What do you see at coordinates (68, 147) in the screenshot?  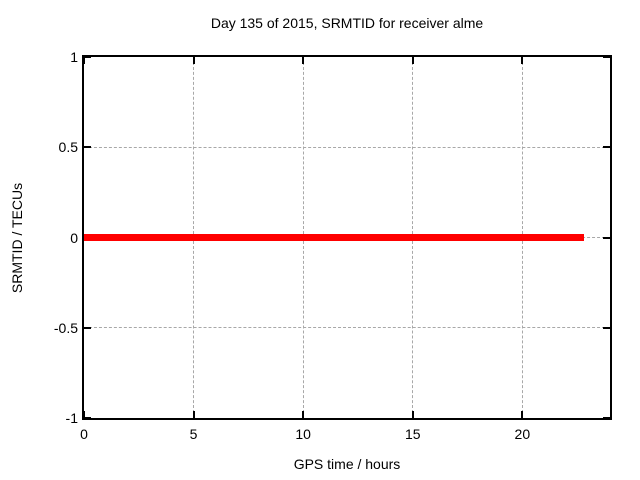 I see `y-tick-label: 0.5` at bounding box center [68, 147].